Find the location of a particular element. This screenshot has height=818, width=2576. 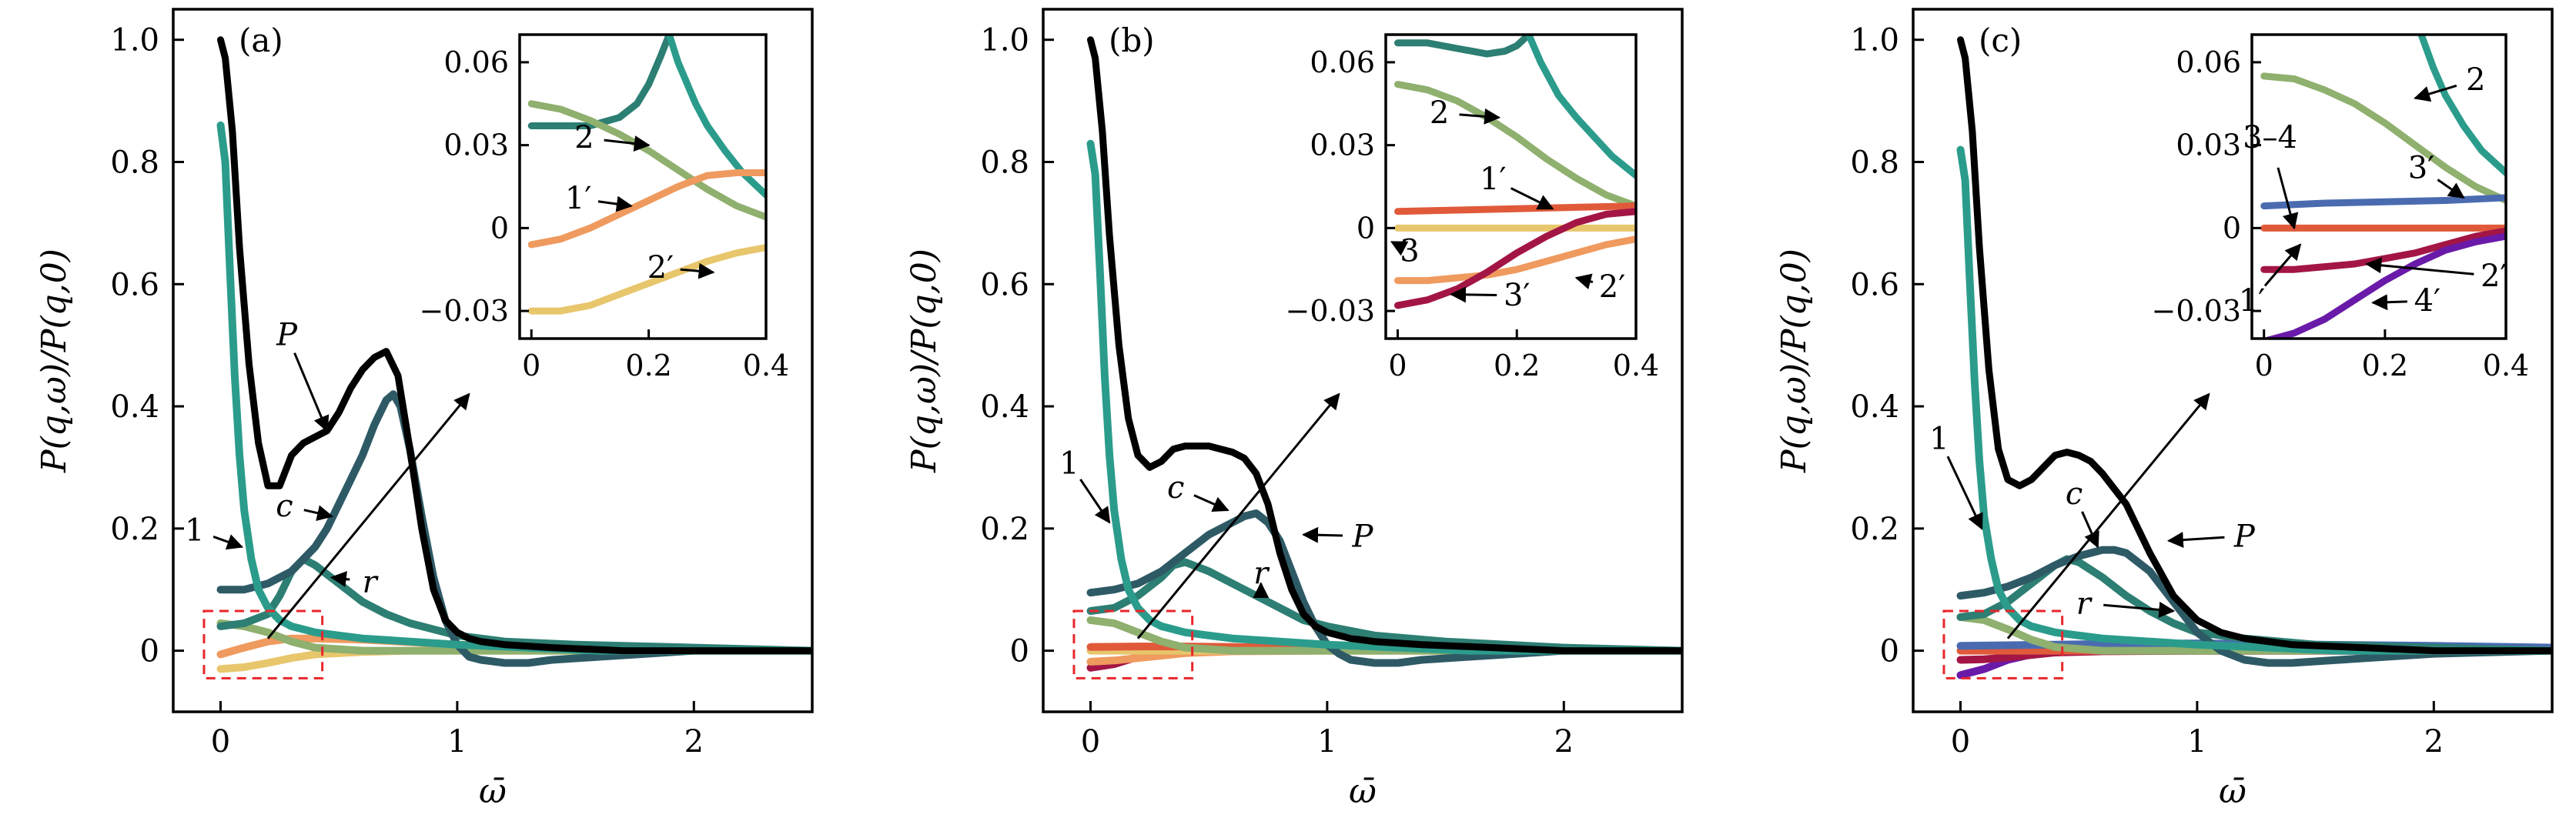

inset-series-1prime-line is located at coordinates (647, 209).